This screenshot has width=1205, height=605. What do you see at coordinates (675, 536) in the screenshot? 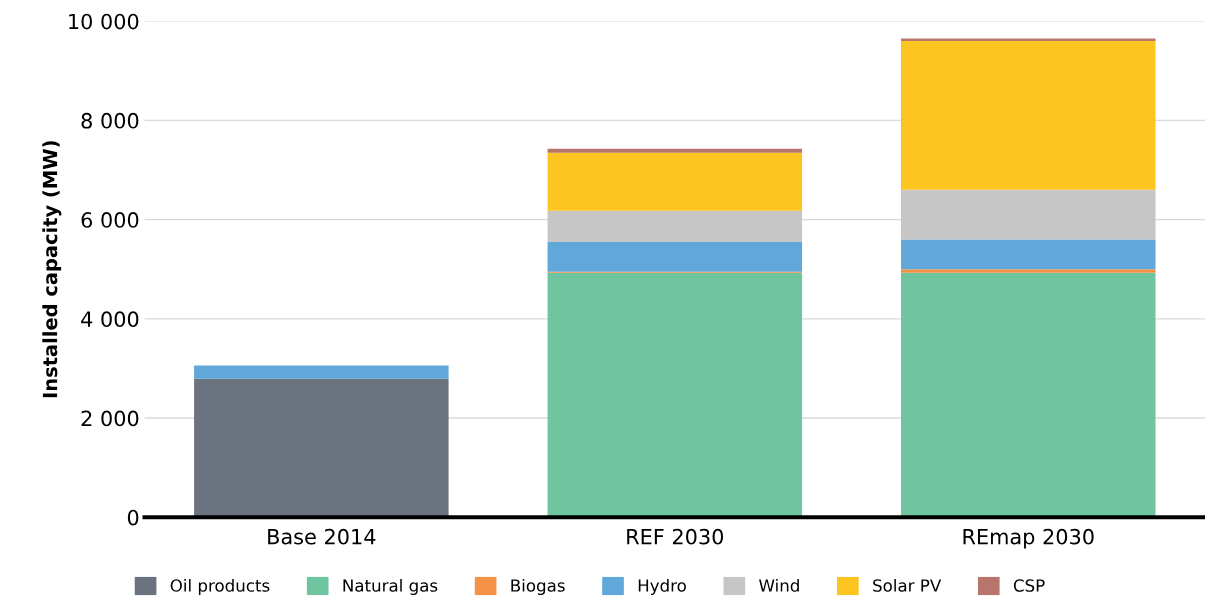
I see `x-tick-label: REF 2030` at bounding box center [675, 536].